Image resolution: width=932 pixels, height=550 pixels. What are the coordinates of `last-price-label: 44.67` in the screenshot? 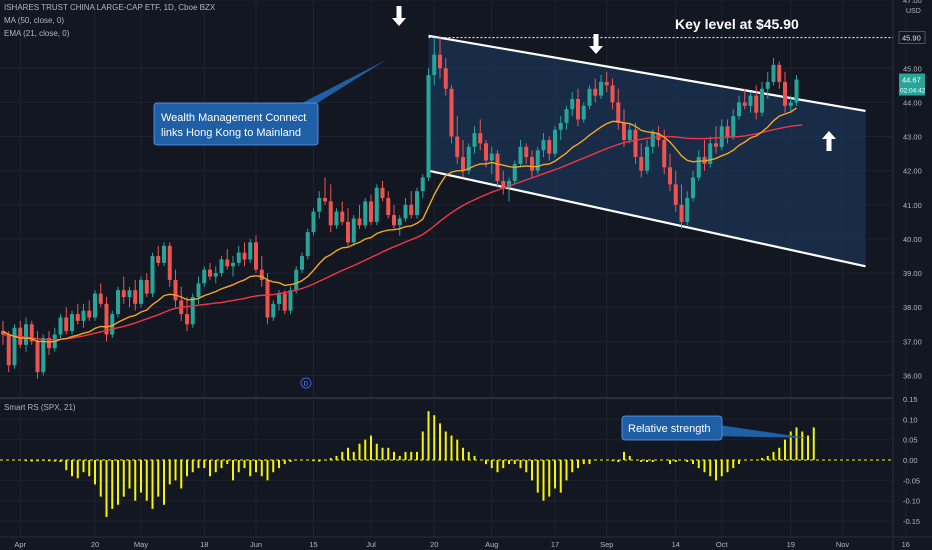 It's located at (911, 80).